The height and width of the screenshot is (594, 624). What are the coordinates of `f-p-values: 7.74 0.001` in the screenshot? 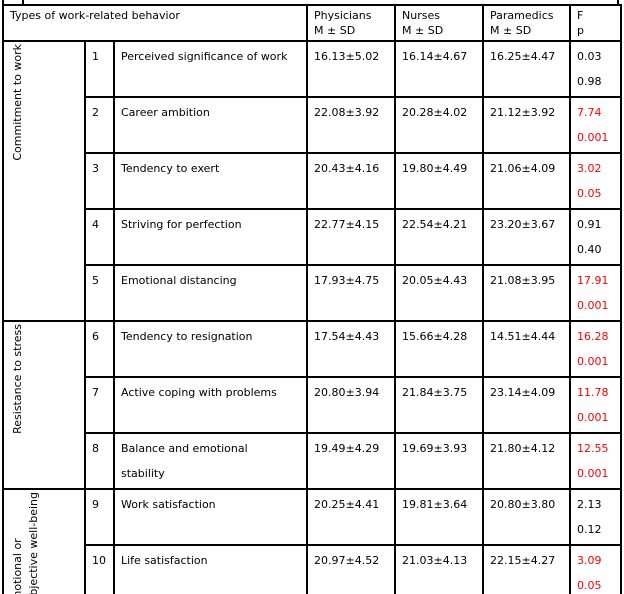 It's located at (596, 125).